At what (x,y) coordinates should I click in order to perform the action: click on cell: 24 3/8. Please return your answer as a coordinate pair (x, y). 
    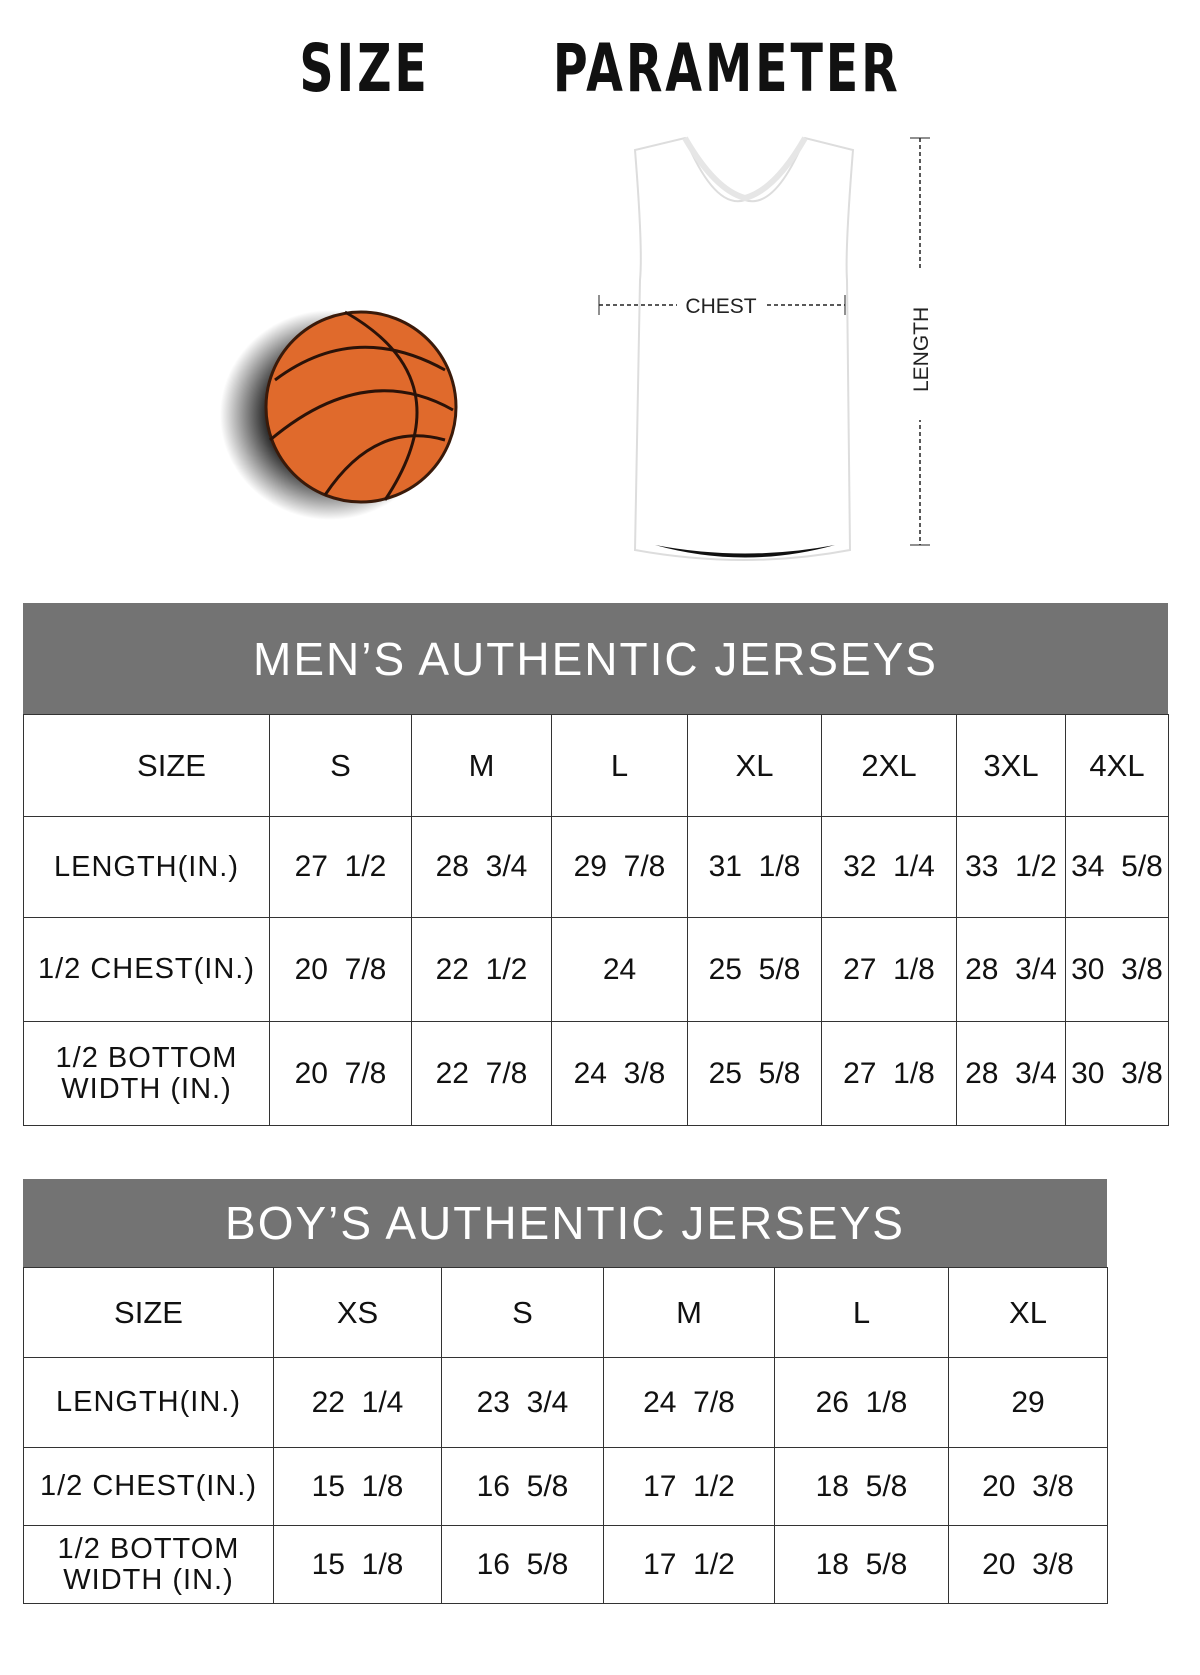
    Looking at the image, I should click on (619, 1073).